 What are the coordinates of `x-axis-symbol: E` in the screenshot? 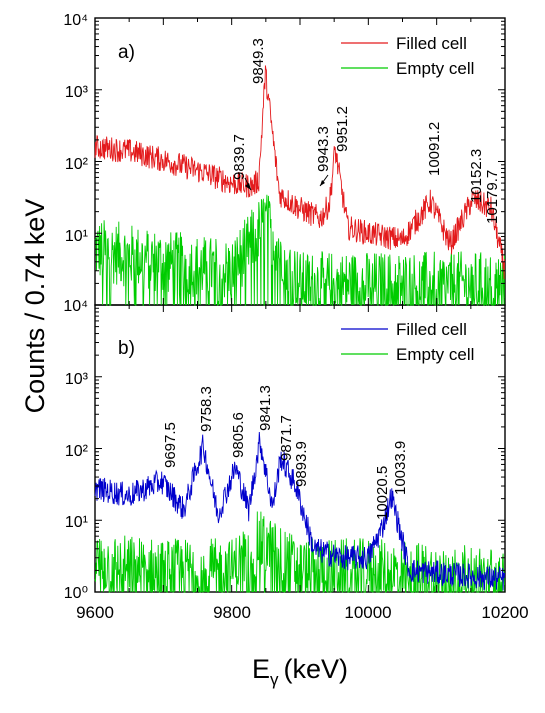 It's located at (261, 669).